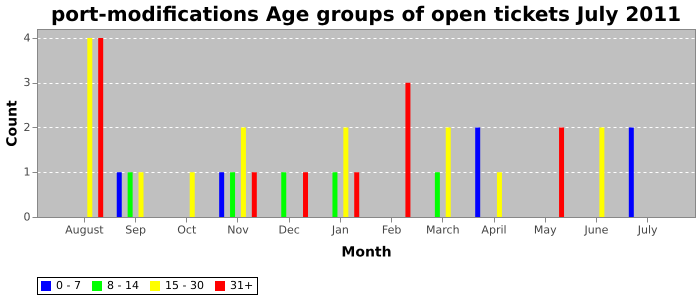 The width and height of the screenshot is (700, 300). What do you see at coordinates (27, 127) in the screenshot?
I see `y-tick-label: 2` at bounding box center [27, 127].